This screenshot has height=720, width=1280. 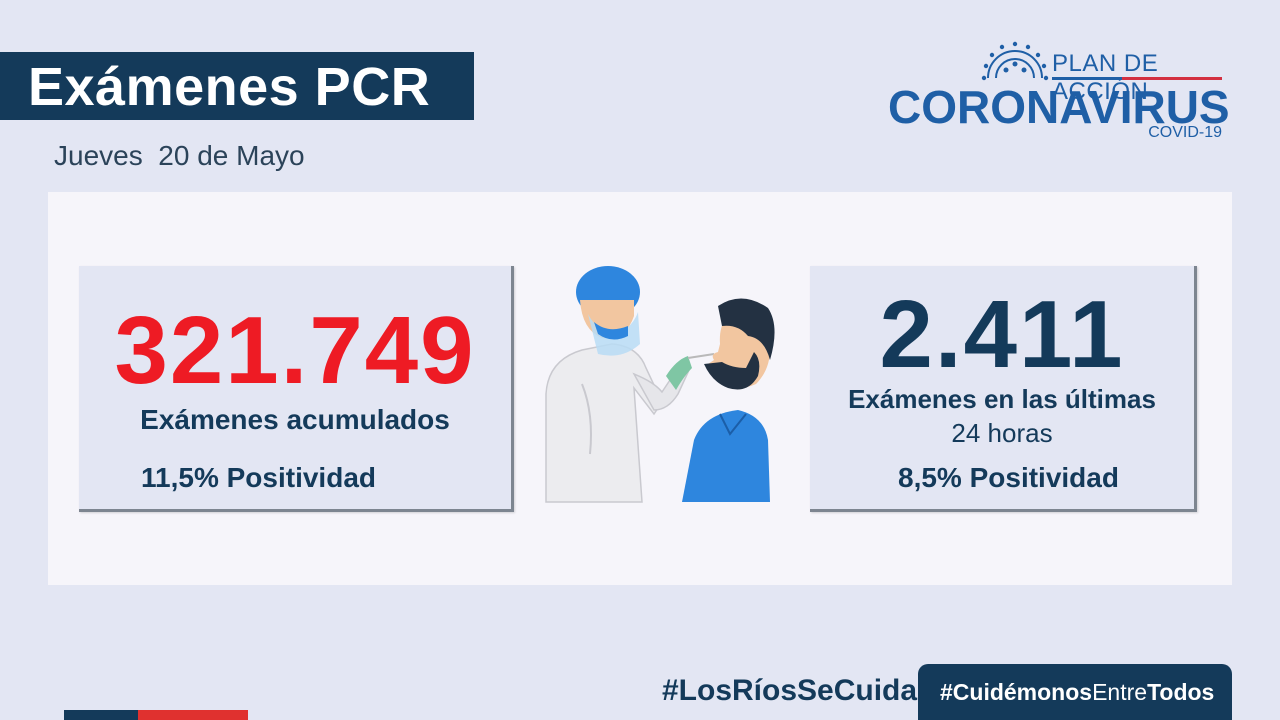 I want to click on report-date: Jueves 20 de Mayo, so click(x=179, y=155).